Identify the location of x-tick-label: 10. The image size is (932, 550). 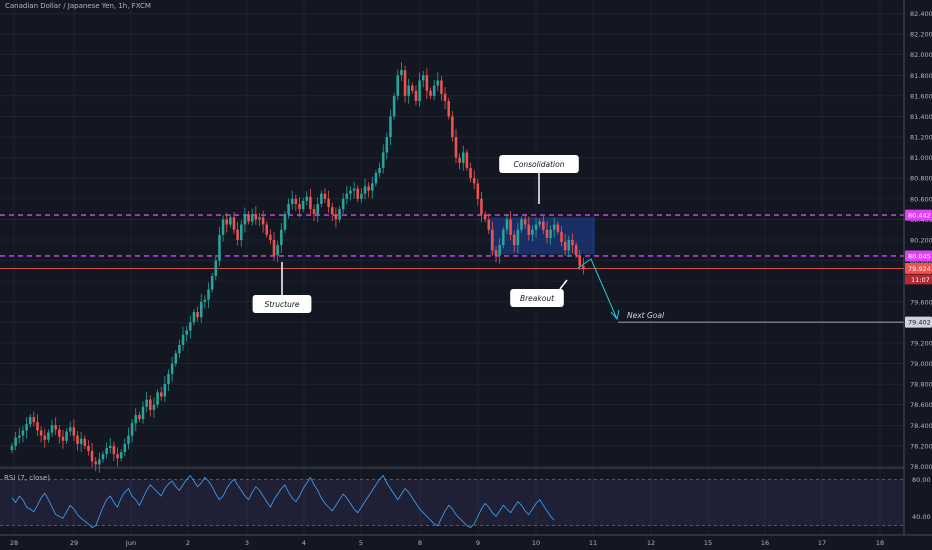
(536, 543).